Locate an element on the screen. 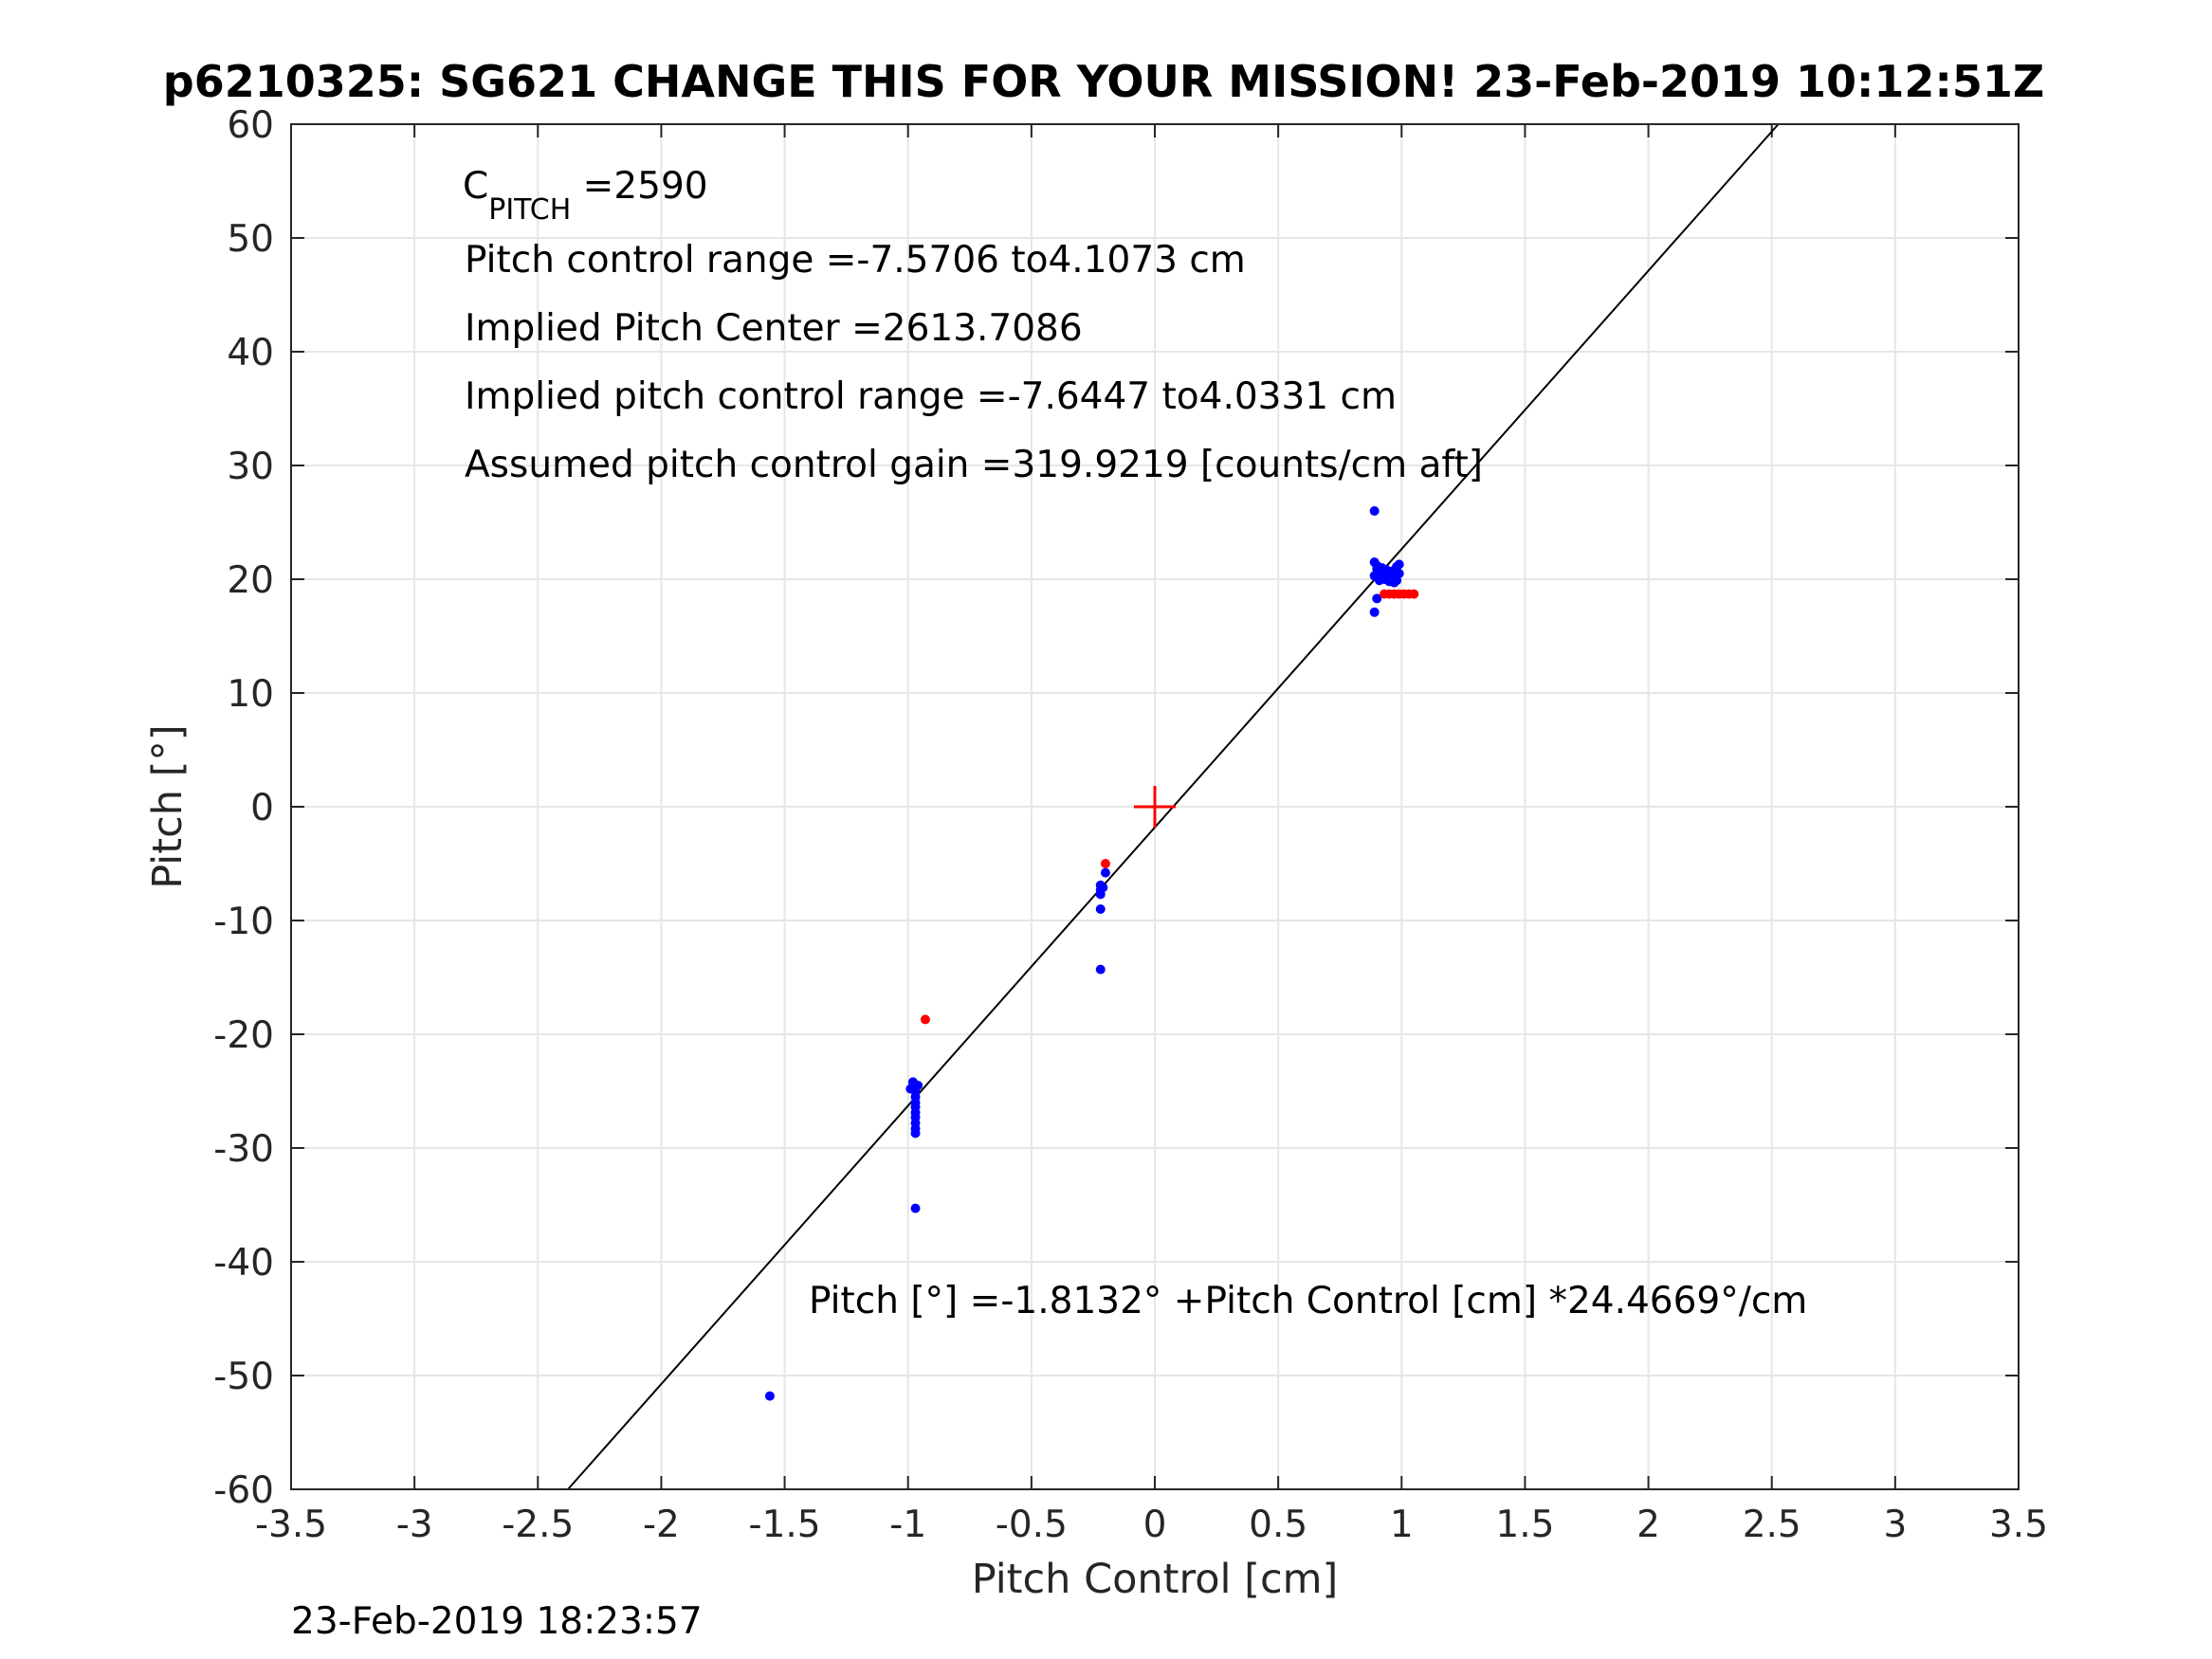 The height and width of the screenshot is (1659, 2212). x-tick-label: -2.5 is located at coordinates (538, 1525).